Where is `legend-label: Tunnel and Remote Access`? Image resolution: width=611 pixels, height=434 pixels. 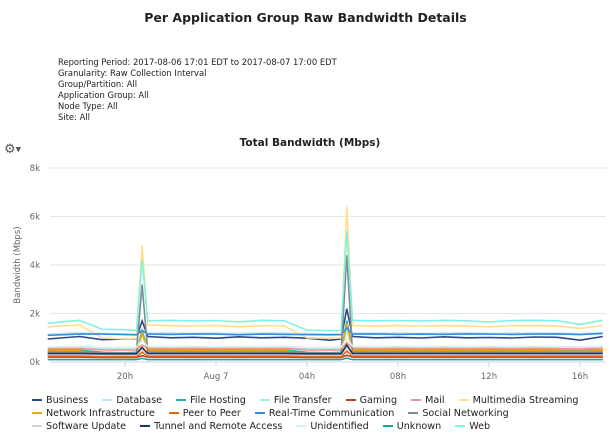 legend-label: Tunnel and Remote Access is located at coordinates (218, 426).